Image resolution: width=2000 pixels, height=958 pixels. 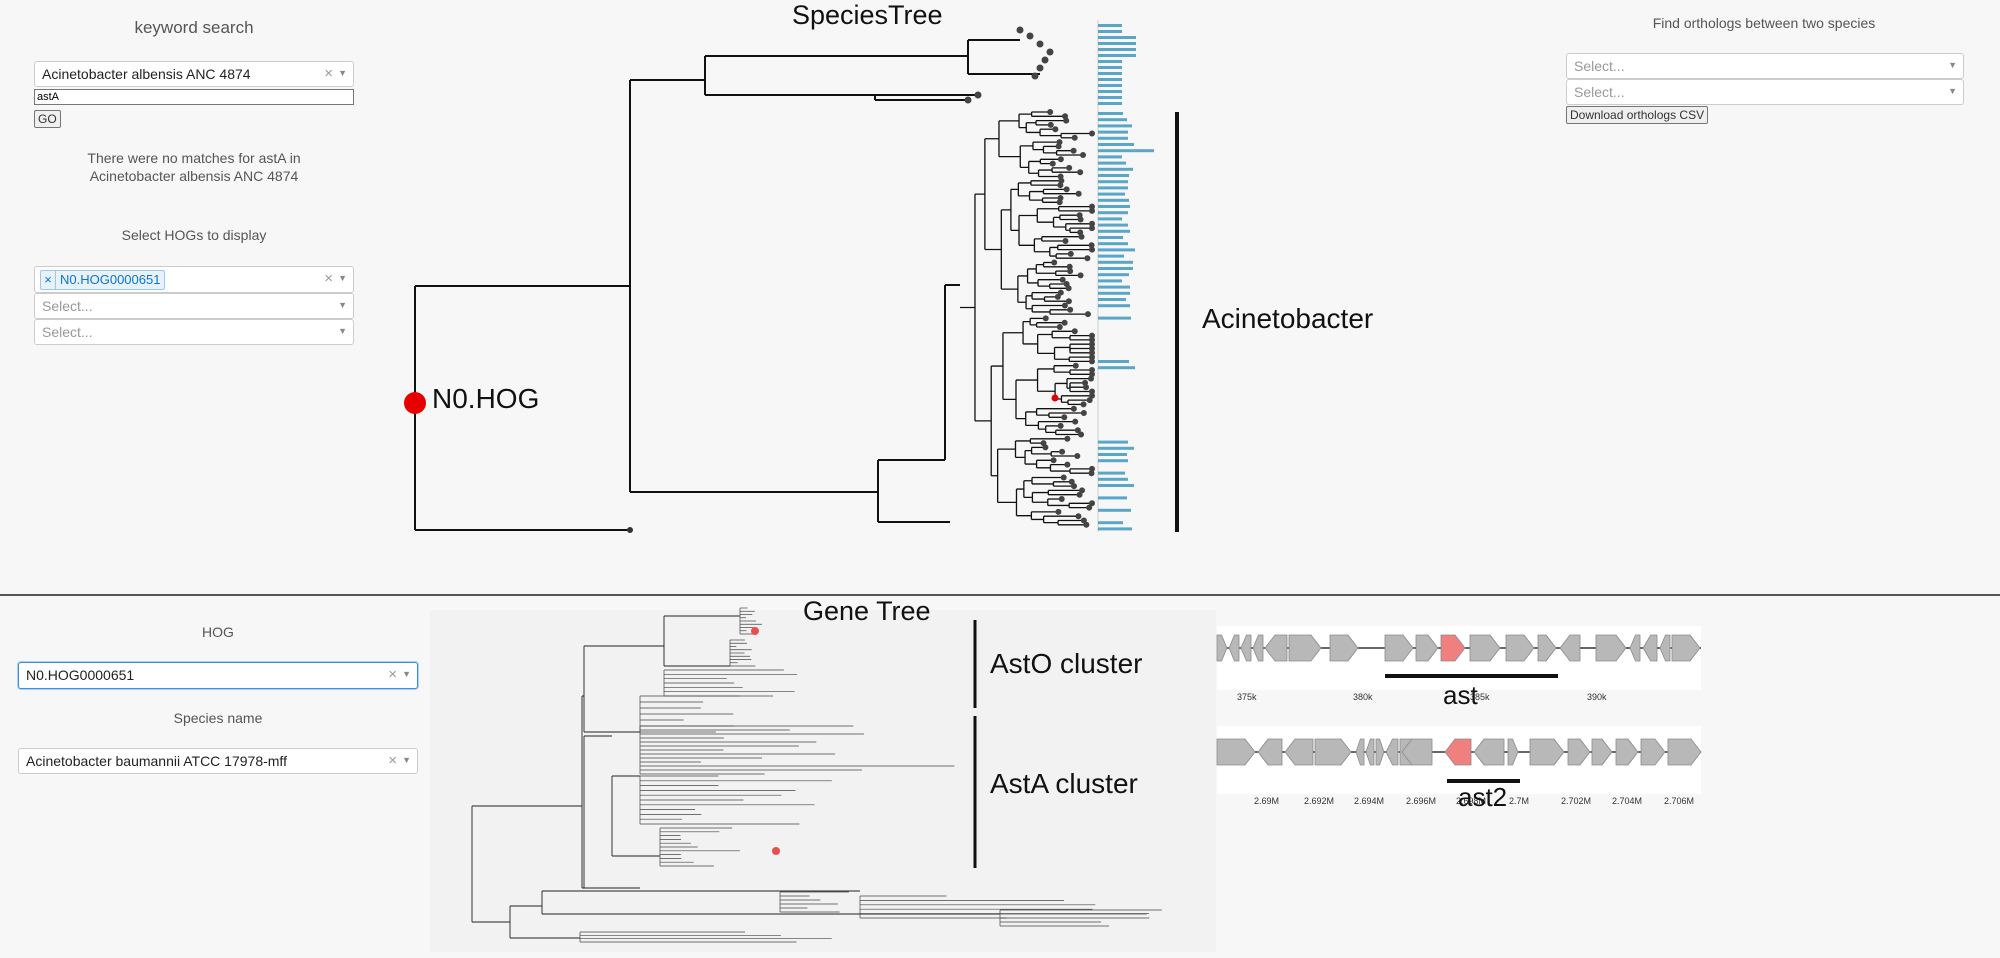 I want to click on hog-select-3: Select... ▼, so click(x=194, y=332).